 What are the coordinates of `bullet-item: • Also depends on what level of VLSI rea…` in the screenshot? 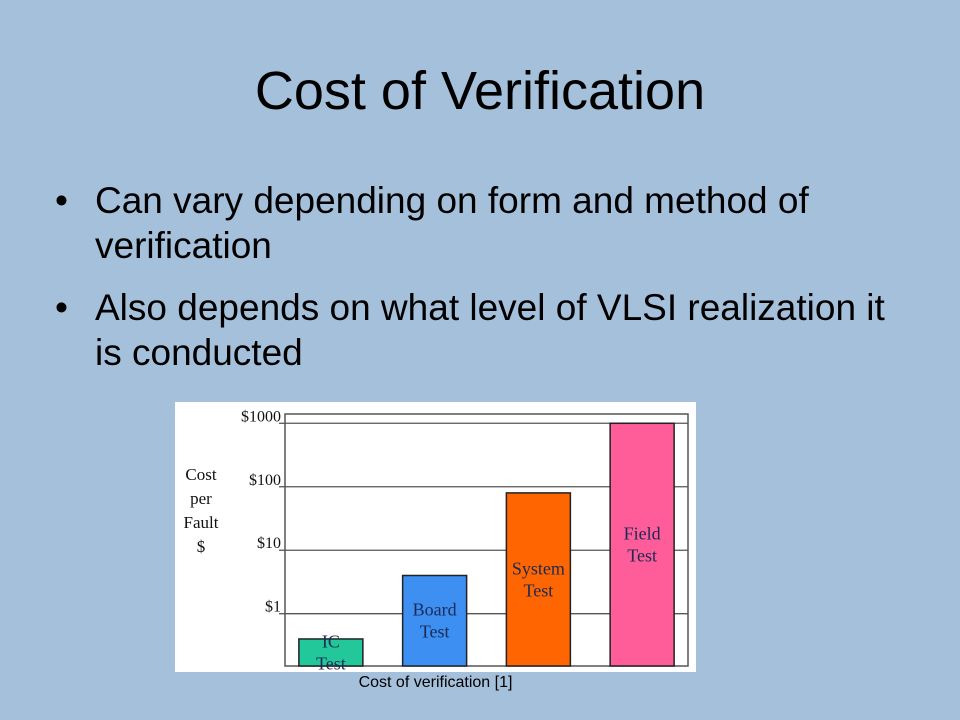 It's located at (485, 330).